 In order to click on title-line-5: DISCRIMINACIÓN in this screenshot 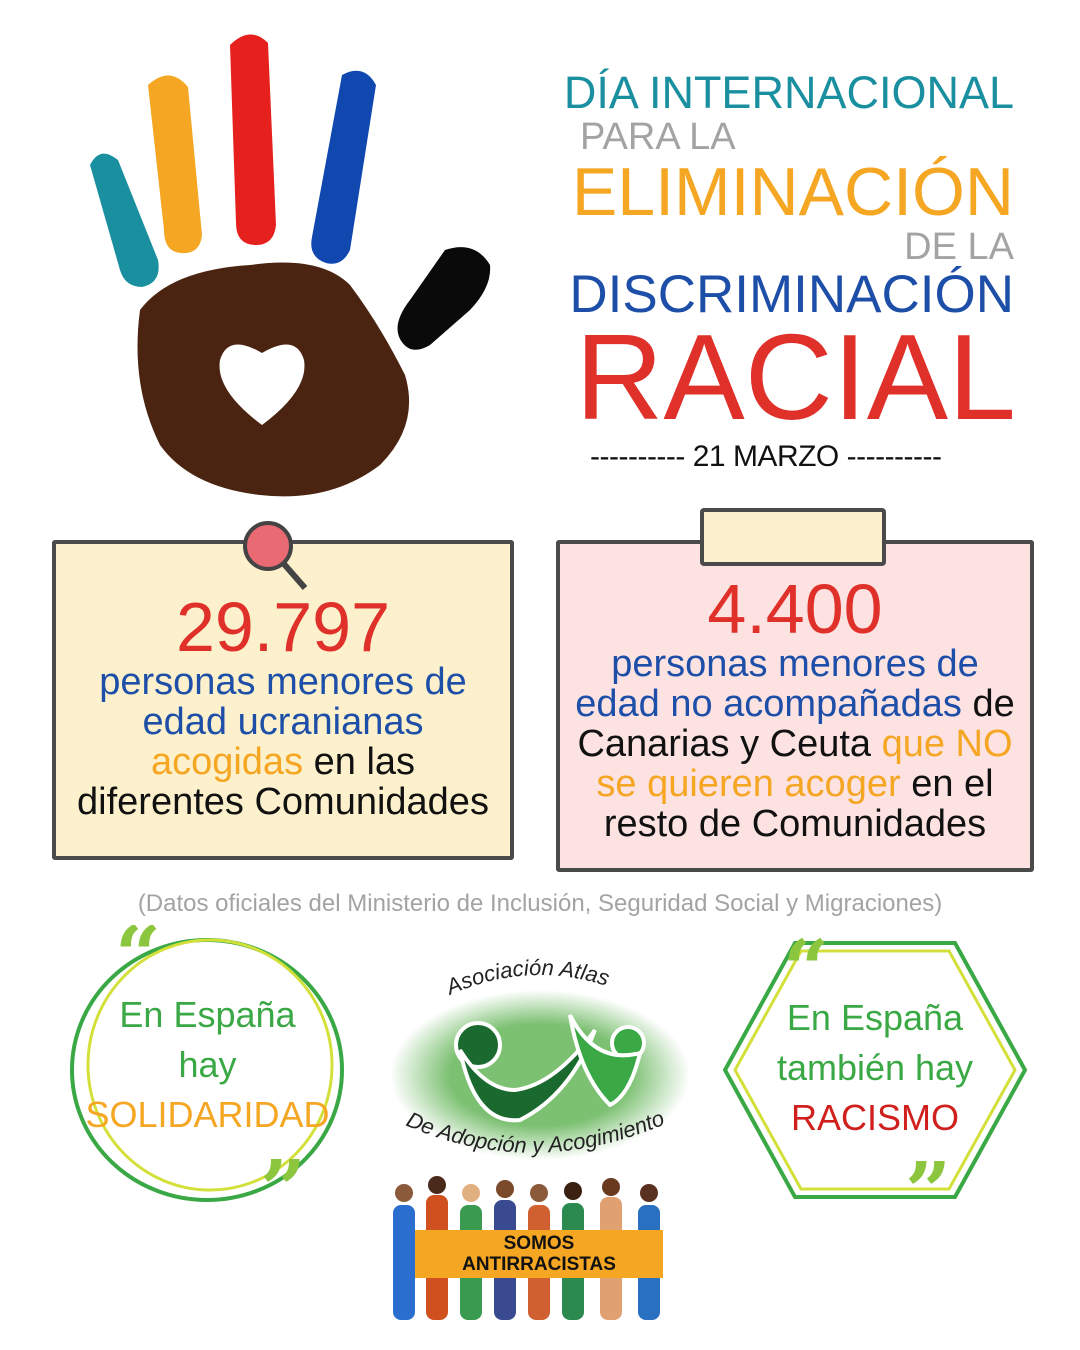, I will do `click(791, 294)`.